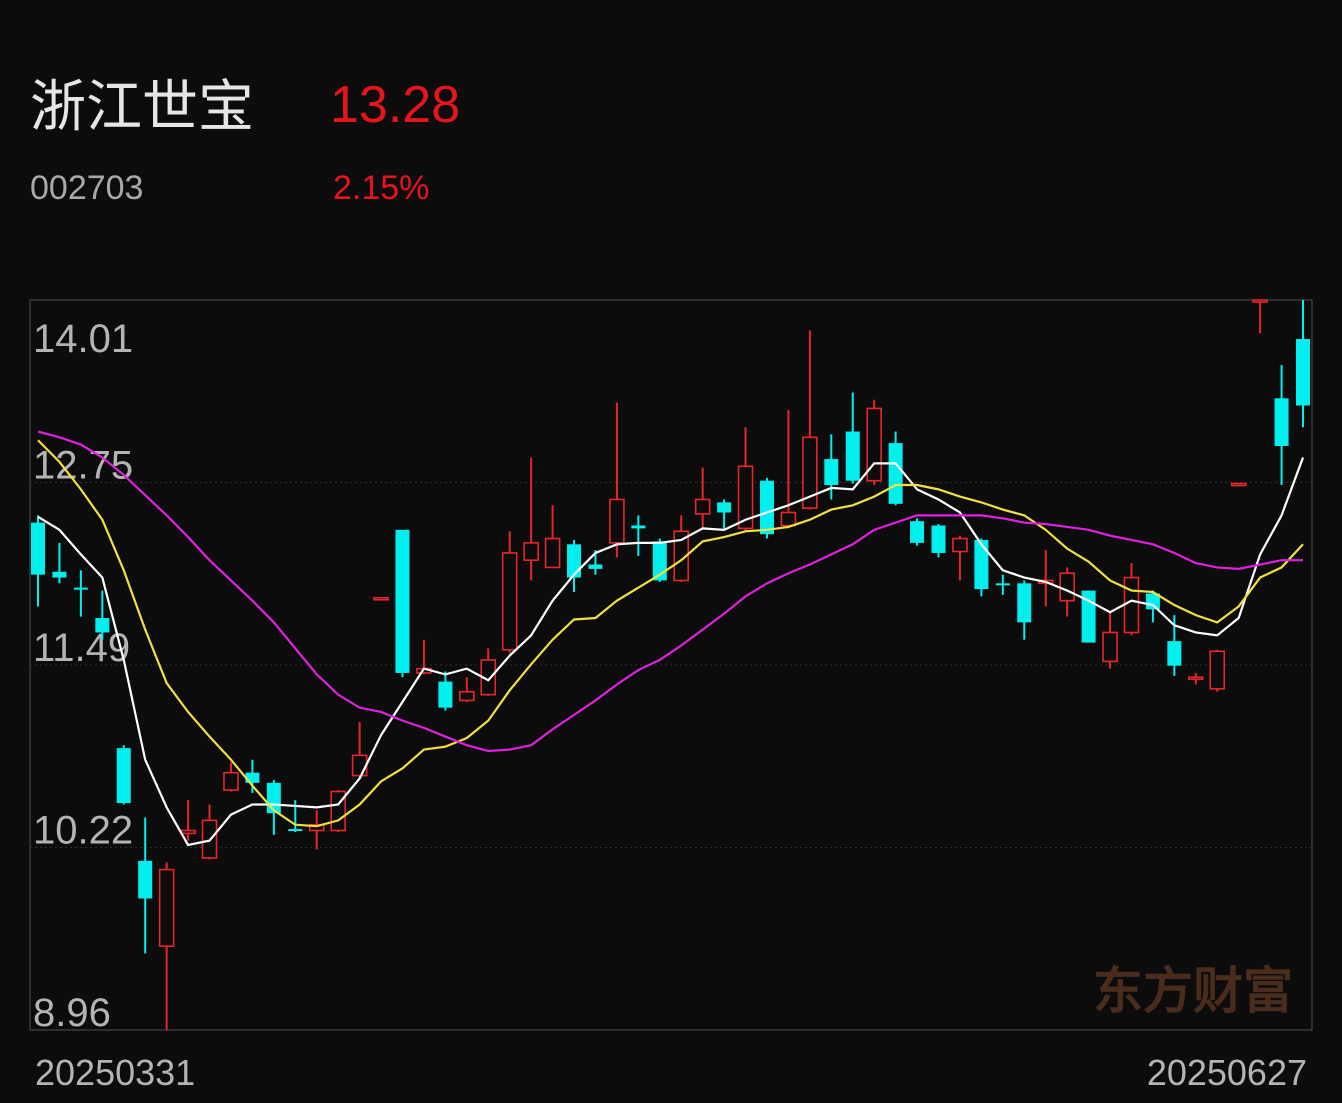 This screenshot has width=1342, height=1103. Describe the element at coordinates (81, 648) in the screenshot. I see `y-tick-label: 11.49` at that location.